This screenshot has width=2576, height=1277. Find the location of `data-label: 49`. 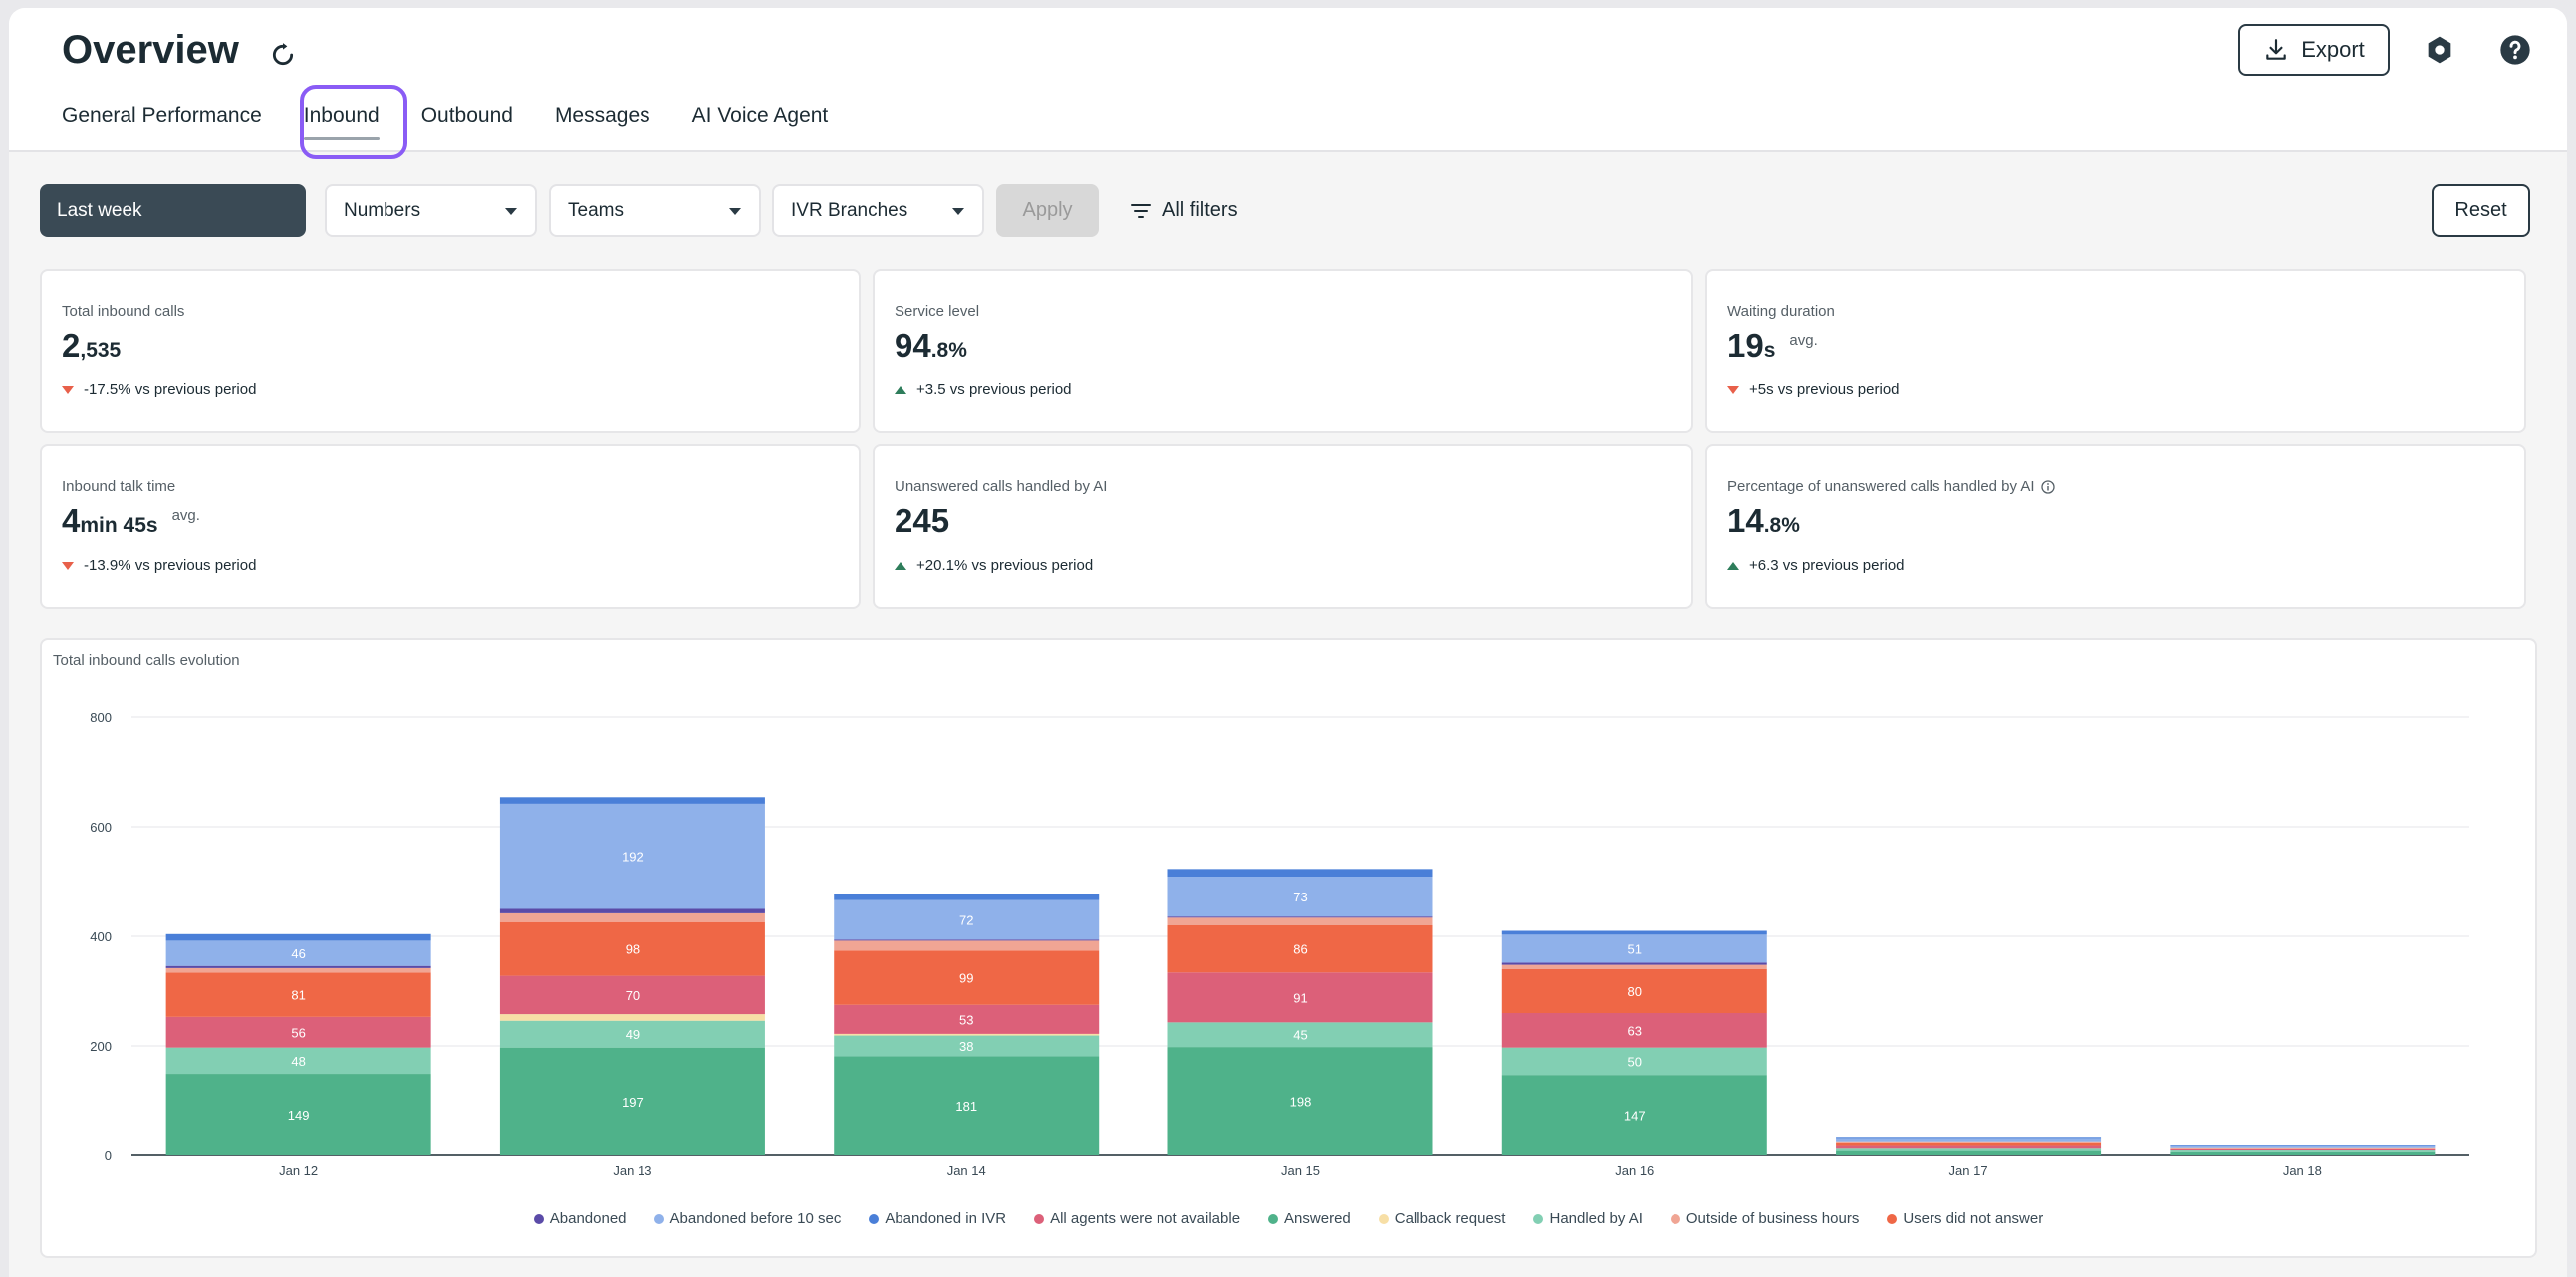

data-label: 49 is located at coordinates (633, 1034).